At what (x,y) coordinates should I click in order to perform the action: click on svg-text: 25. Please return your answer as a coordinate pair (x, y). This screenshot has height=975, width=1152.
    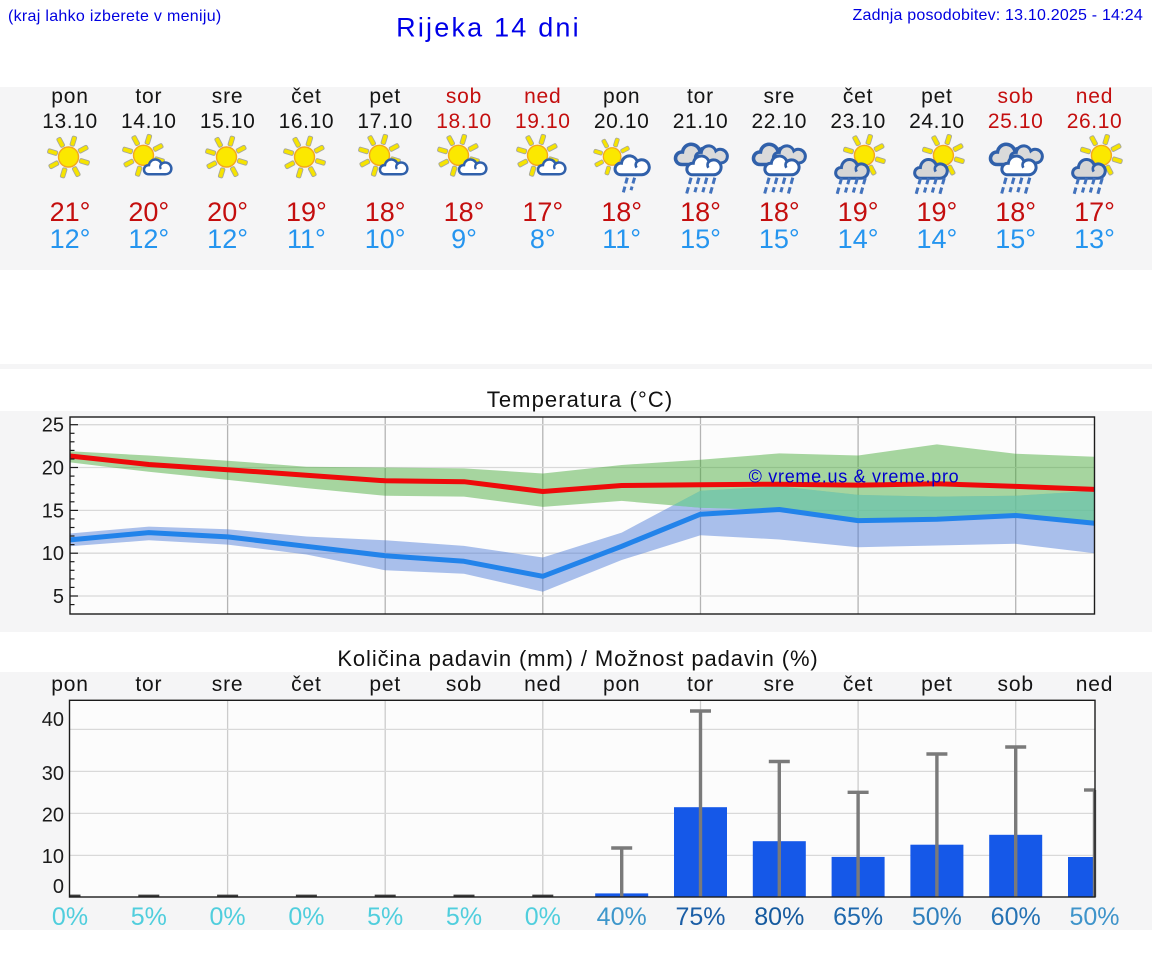
    Looking at the image, I should click on (53, 426).